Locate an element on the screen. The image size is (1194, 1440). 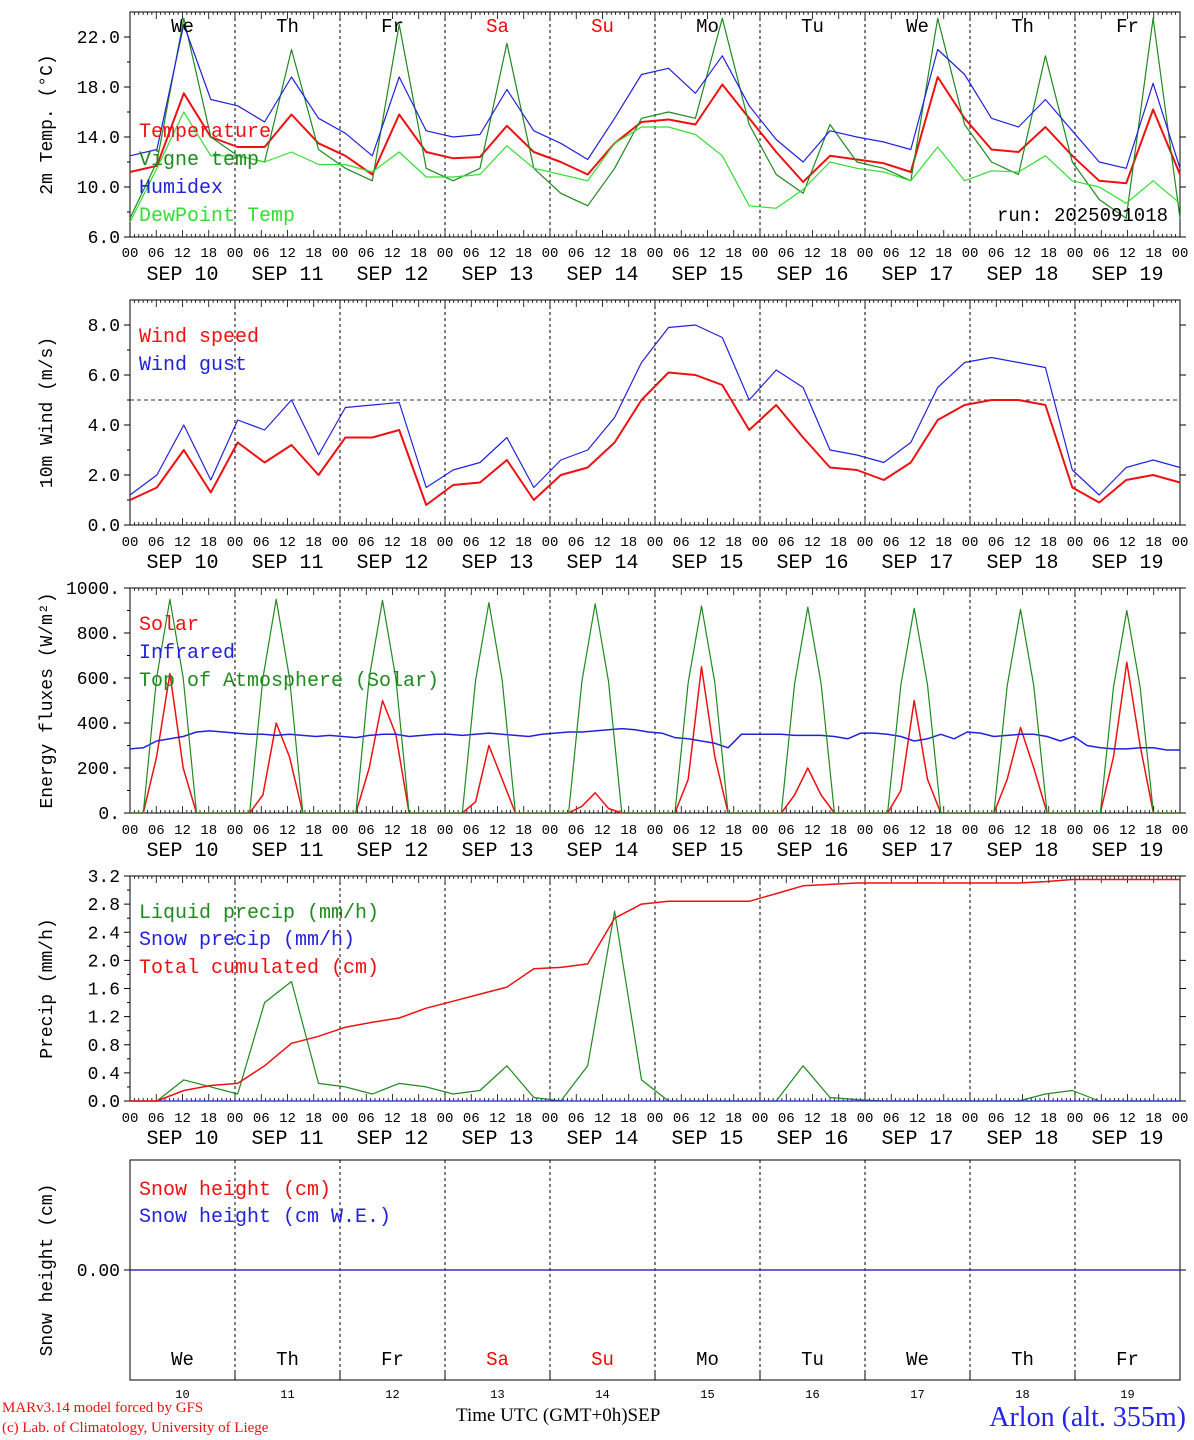
series-line-vigne-temp is located at coordinates (655, 118).